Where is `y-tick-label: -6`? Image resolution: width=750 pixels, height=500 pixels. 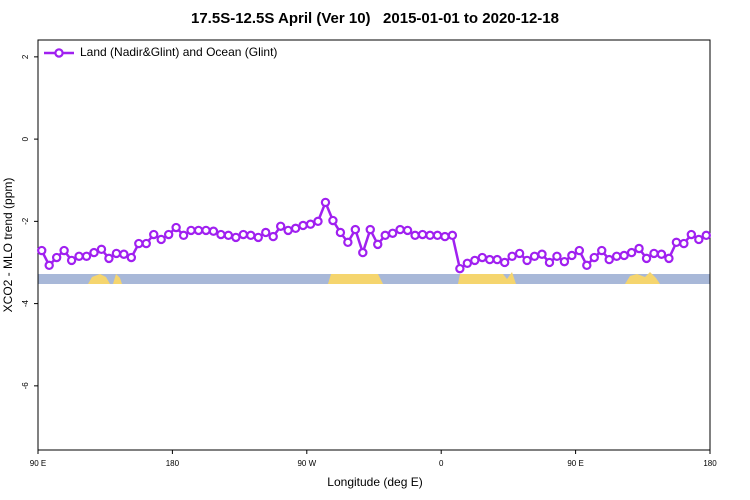 y-tick-label: -6 is located at coordinates (25, 386).